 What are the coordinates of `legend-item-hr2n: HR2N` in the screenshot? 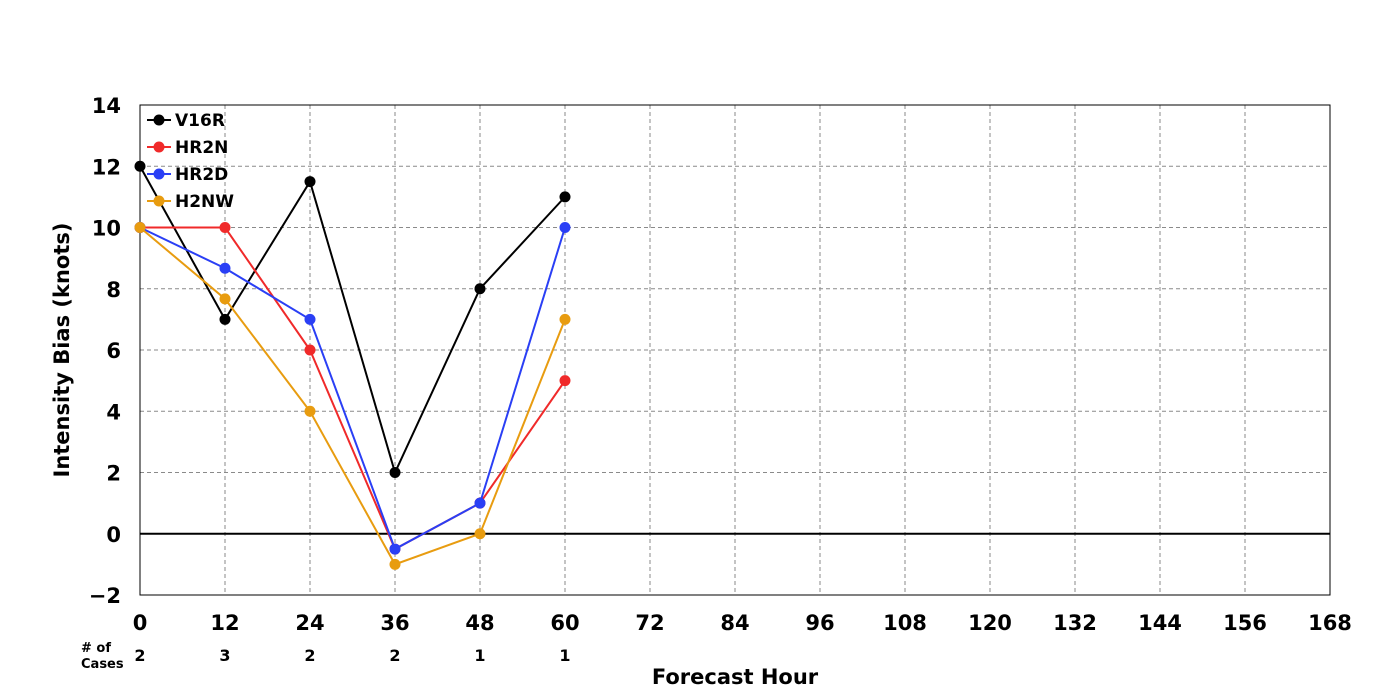 It's located at (187, 148).